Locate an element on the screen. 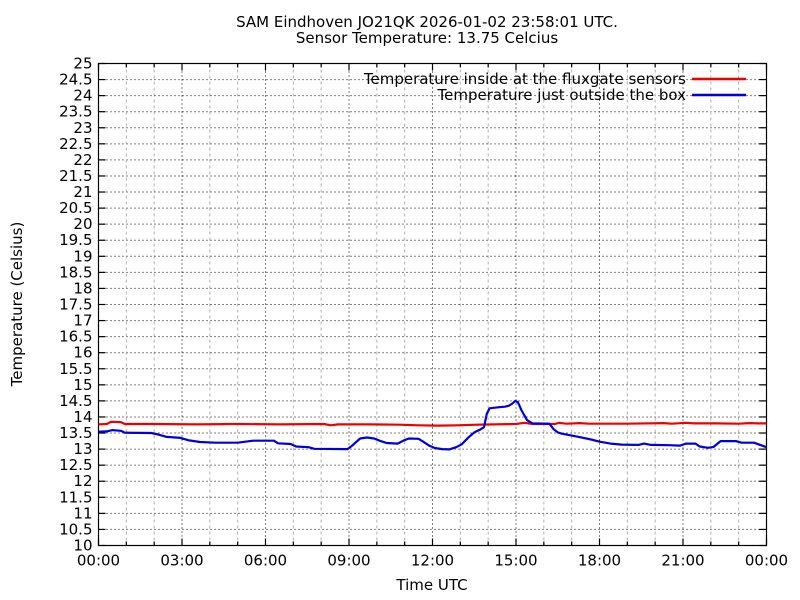 Image resolution: width=800 pixels, height=600 pixels. y-tick-label: 14.5 is located at coordinates (75, 401).